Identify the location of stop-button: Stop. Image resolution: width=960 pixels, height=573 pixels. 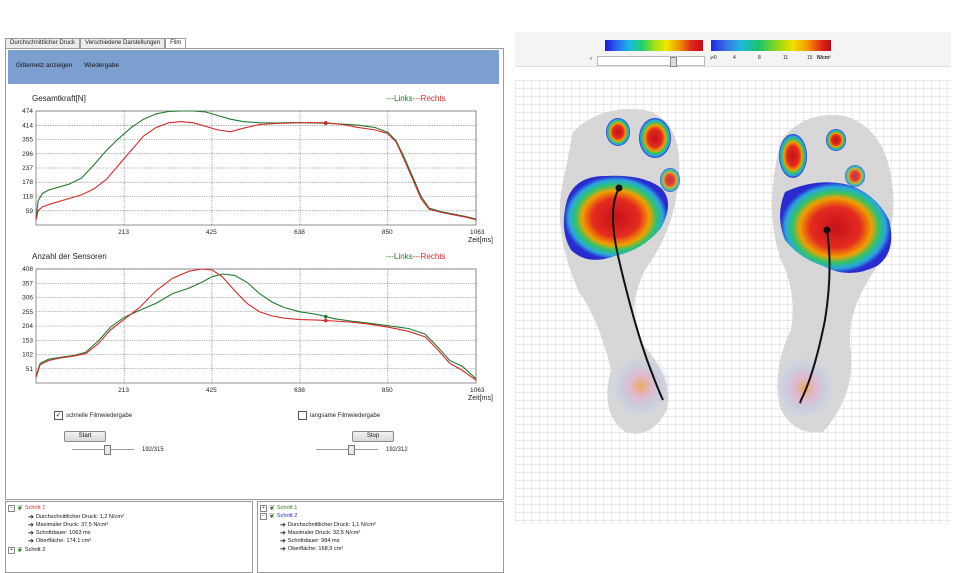
(373, 436).